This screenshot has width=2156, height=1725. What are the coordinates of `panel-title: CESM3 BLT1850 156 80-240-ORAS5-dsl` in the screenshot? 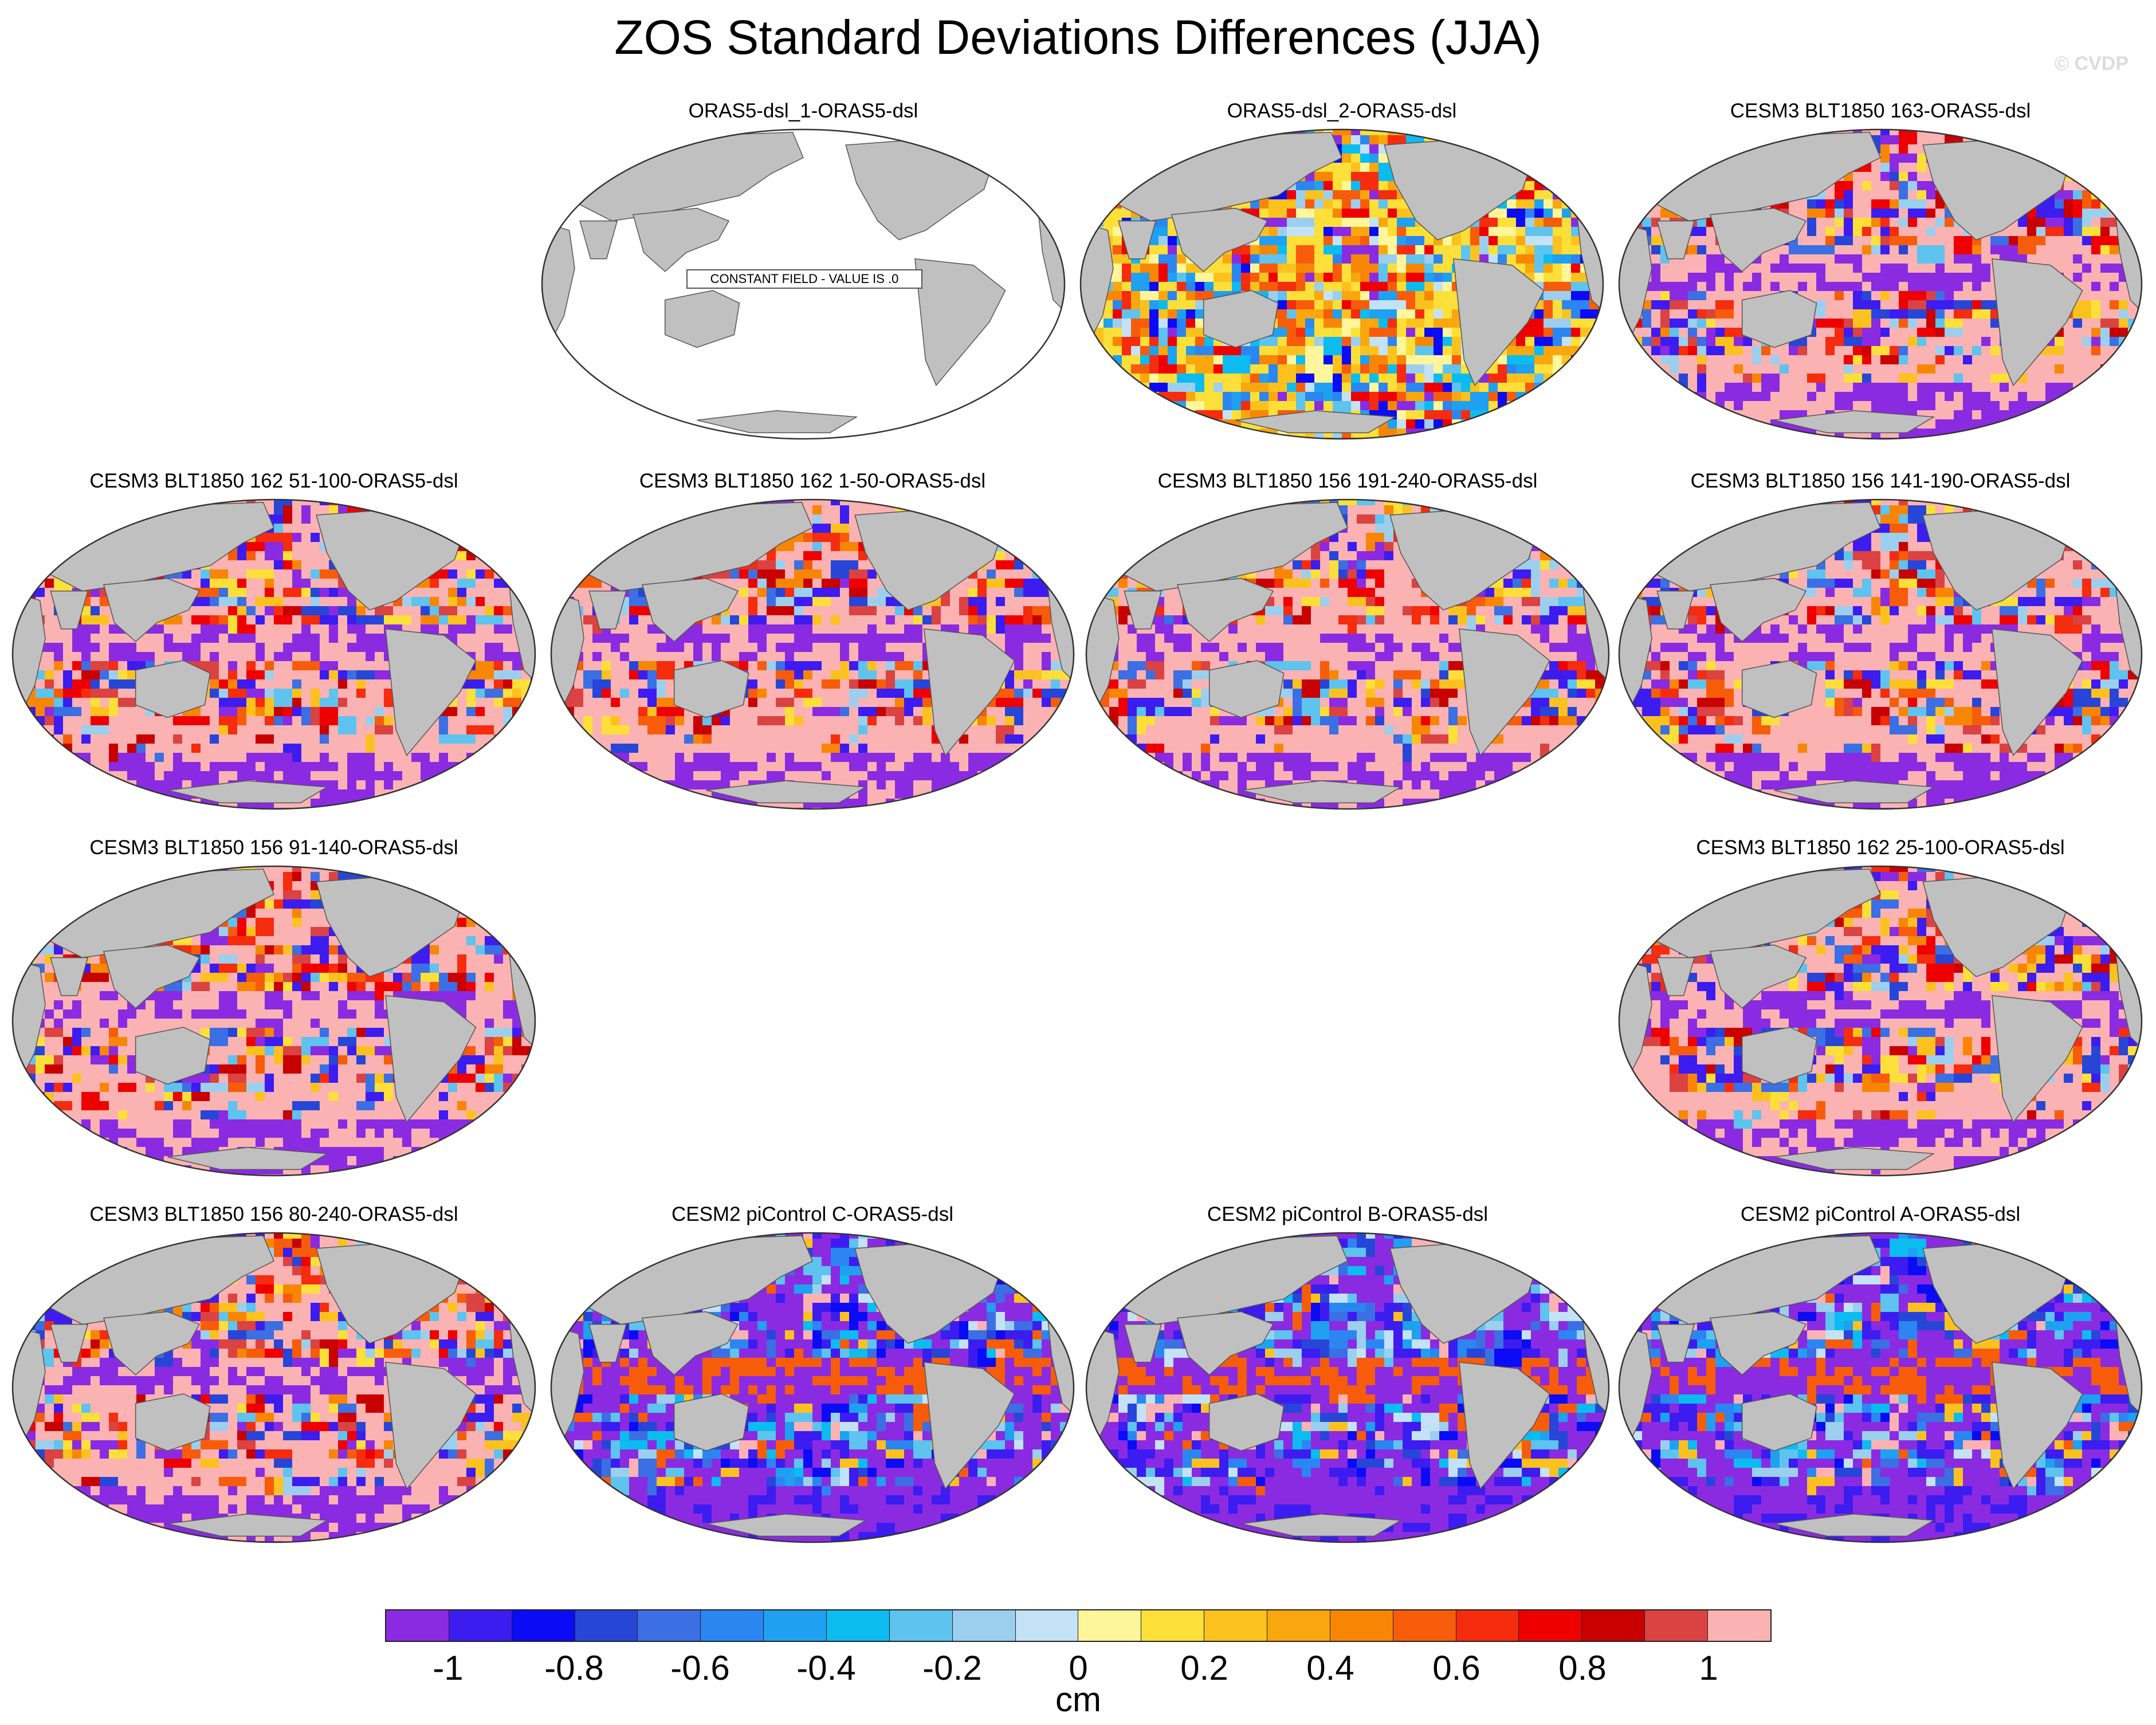 It's located at (273, 1214).